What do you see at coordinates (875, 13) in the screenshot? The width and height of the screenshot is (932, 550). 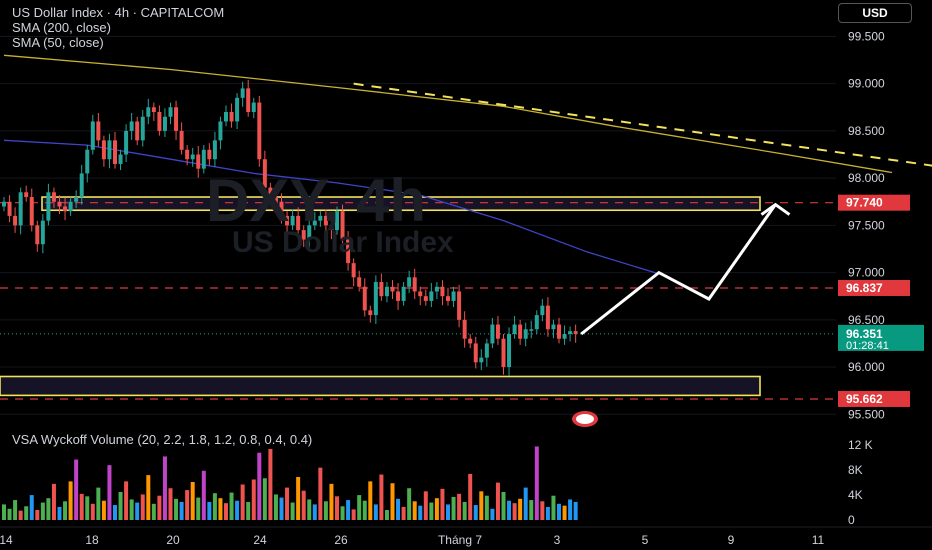 I see `currency-button: USD` at bounding box center [875, 13].